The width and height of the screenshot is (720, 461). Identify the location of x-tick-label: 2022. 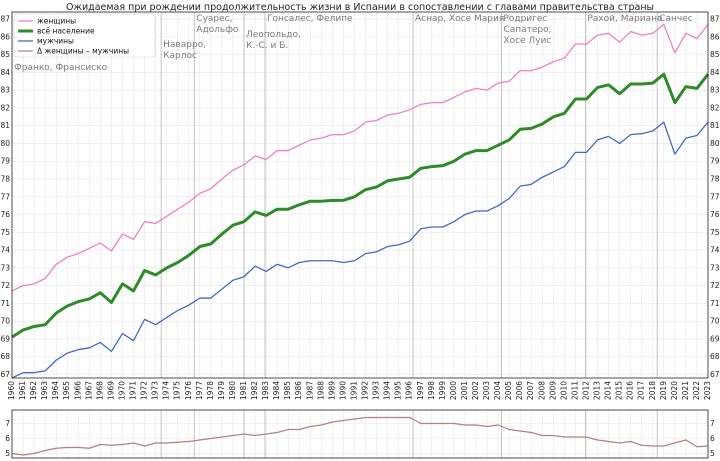
(696, 390).